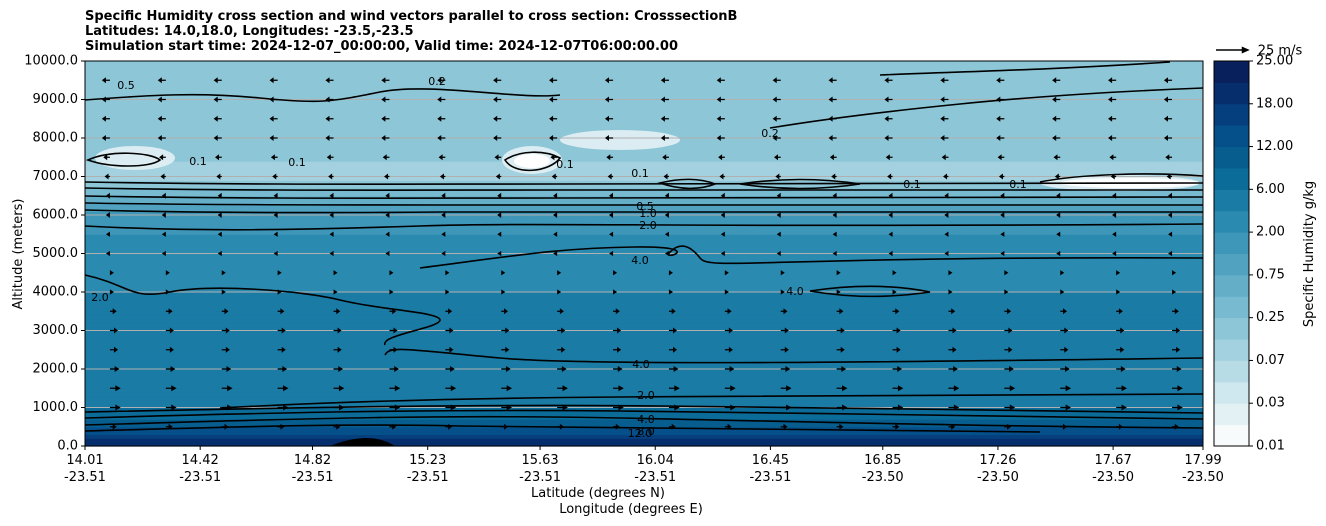 This screenshot has height=526, width=1326. What do you see at coordinates (539, 460) in the screenshot?
I see `x-tick-label-lat: 15.63` at bounding box center [539, 460].